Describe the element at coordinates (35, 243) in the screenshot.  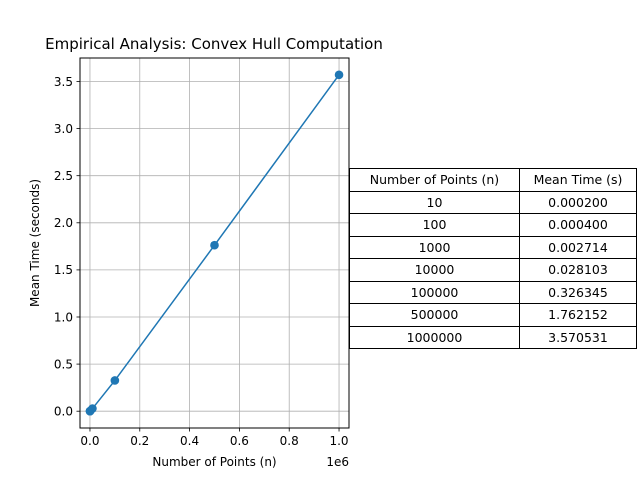
I see `y-axis-label: Mean Time (seconds)` at that location.